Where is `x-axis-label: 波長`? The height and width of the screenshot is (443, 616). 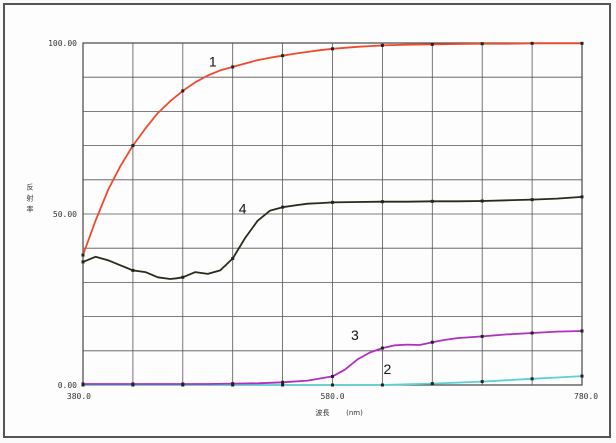 x-axis-label: 波長 is located at coordinates (323, 412).